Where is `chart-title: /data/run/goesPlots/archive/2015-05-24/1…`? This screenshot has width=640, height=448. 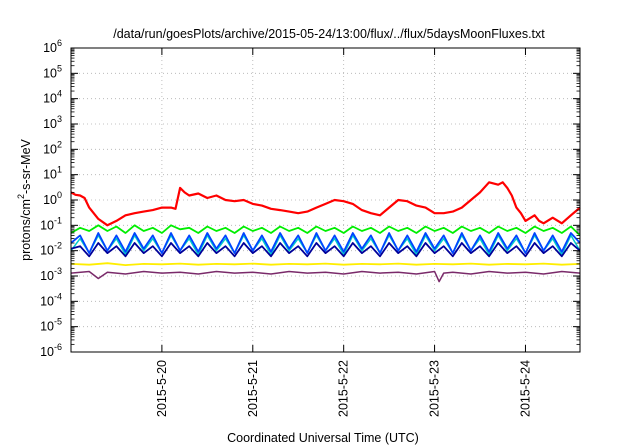
chart-title: /data/run/goesPlots/archive/2015-05-24/1… is located at coordinates (329, 34).